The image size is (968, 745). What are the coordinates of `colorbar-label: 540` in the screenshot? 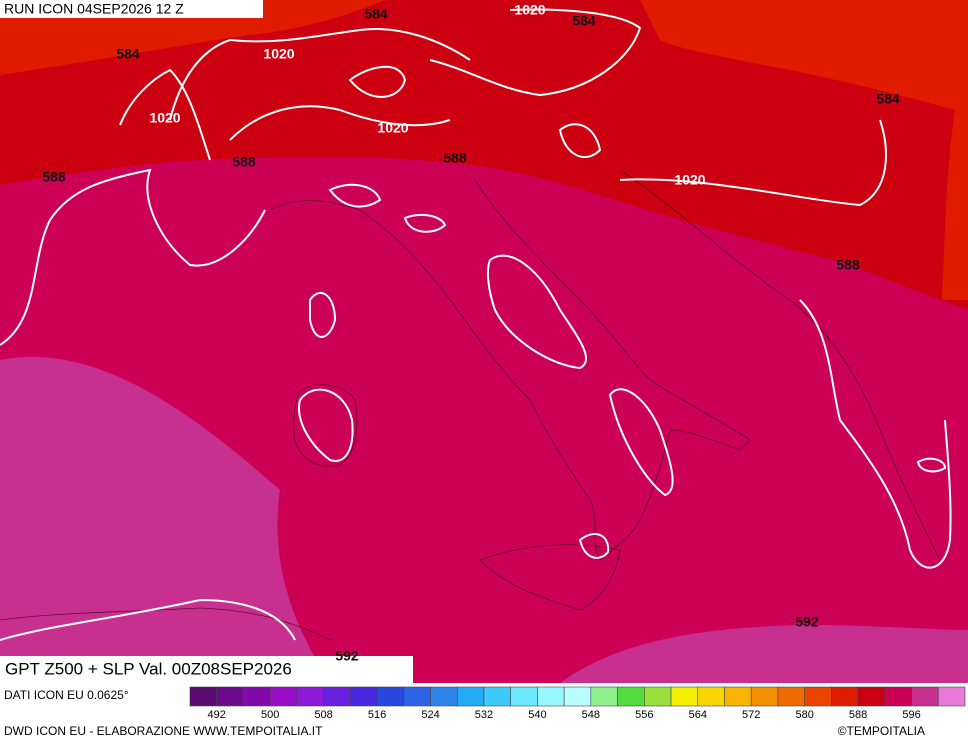 It's located at (537, 715).